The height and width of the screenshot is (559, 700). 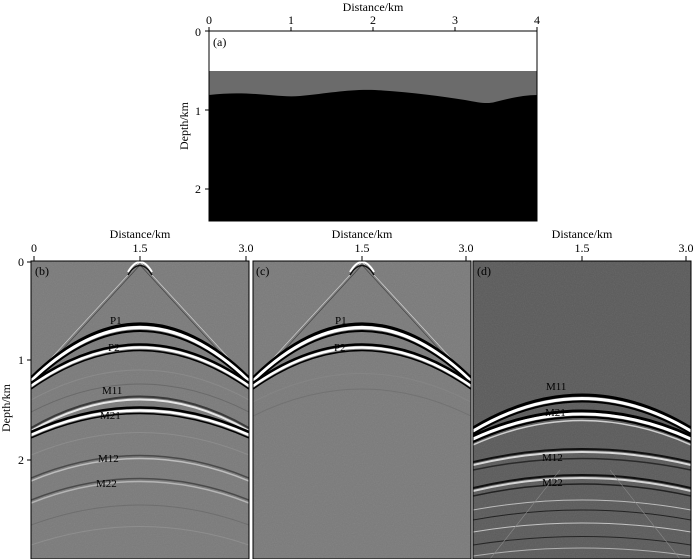 What do you see at coordinates (6, 407) in the screenshot?
I see `panel-b-ylabel: Depth/km` at bounding box center [6, 407].